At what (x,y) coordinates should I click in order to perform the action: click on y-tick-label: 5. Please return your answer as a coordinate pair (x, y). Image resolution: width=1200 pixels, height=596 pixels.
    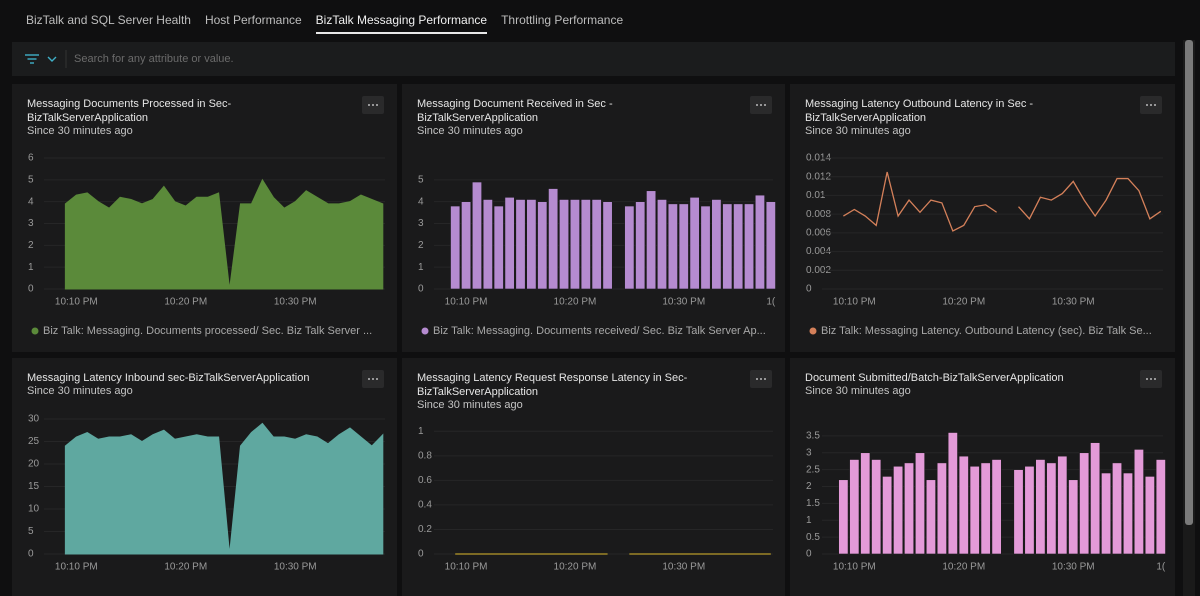
    Looking at the image, I should click on (31, 179).